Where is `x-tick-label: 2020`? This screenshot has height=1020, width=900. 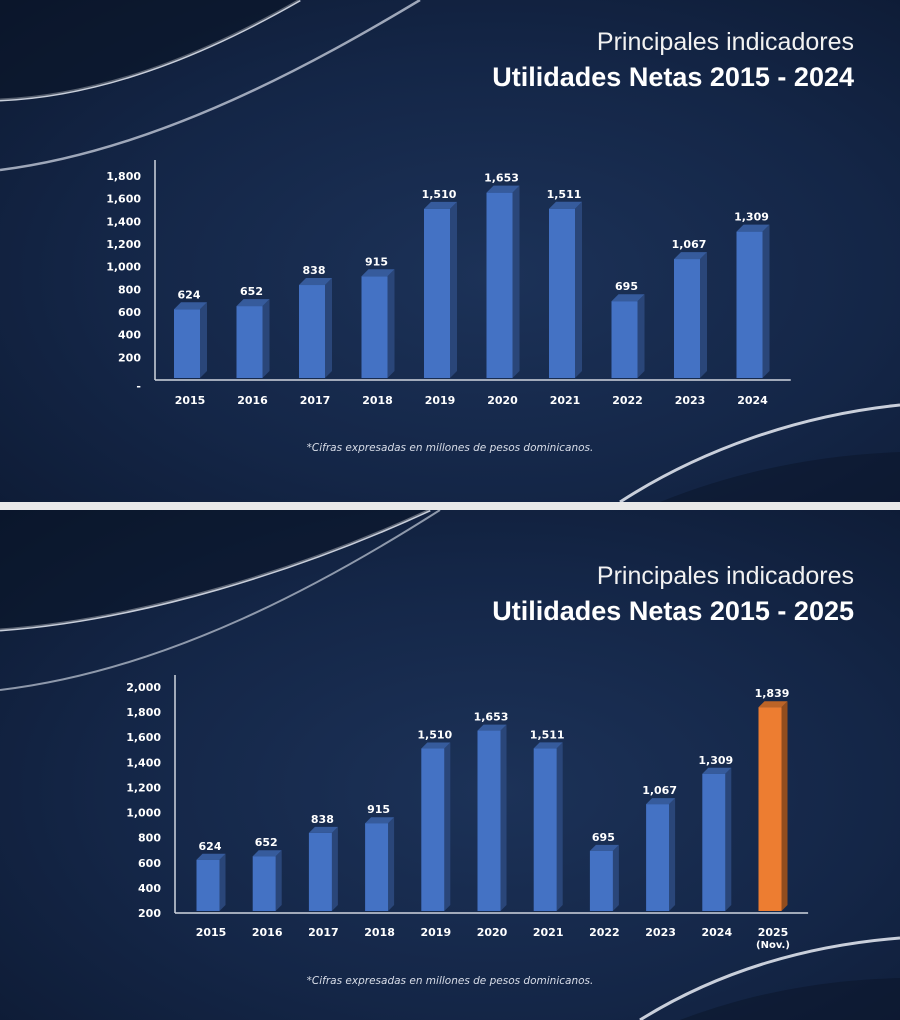
x-tick-label: 2020 is located at coordinates (502, 400).